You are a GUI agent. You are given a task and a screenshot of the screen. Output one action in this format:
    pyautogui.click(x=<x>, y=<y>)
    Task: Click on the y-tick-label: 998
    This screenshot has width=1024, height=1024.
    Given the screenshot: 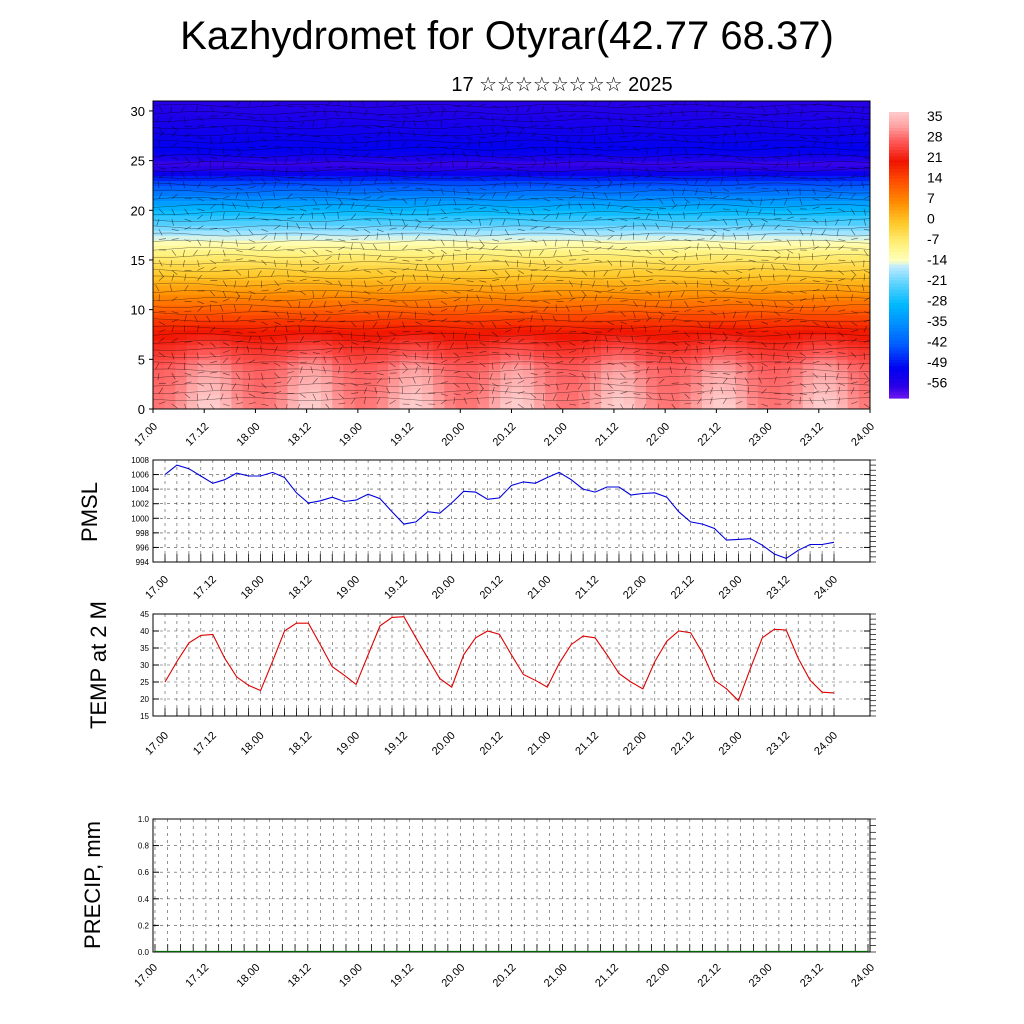 What is the action you would take?
    pyautogui.click(x=143, y=533)
    